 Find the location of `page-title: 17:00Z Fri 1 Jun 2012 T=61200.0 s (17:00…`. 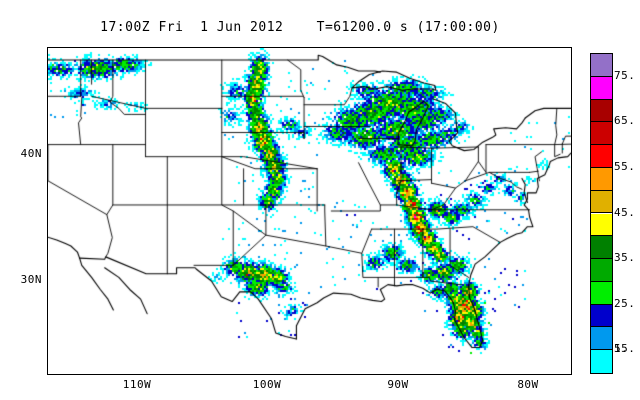

page-title: 17:00Z Fri 1 Jun 2012 T=61200.0 s (17:00… is located at coordinates (300, 27).